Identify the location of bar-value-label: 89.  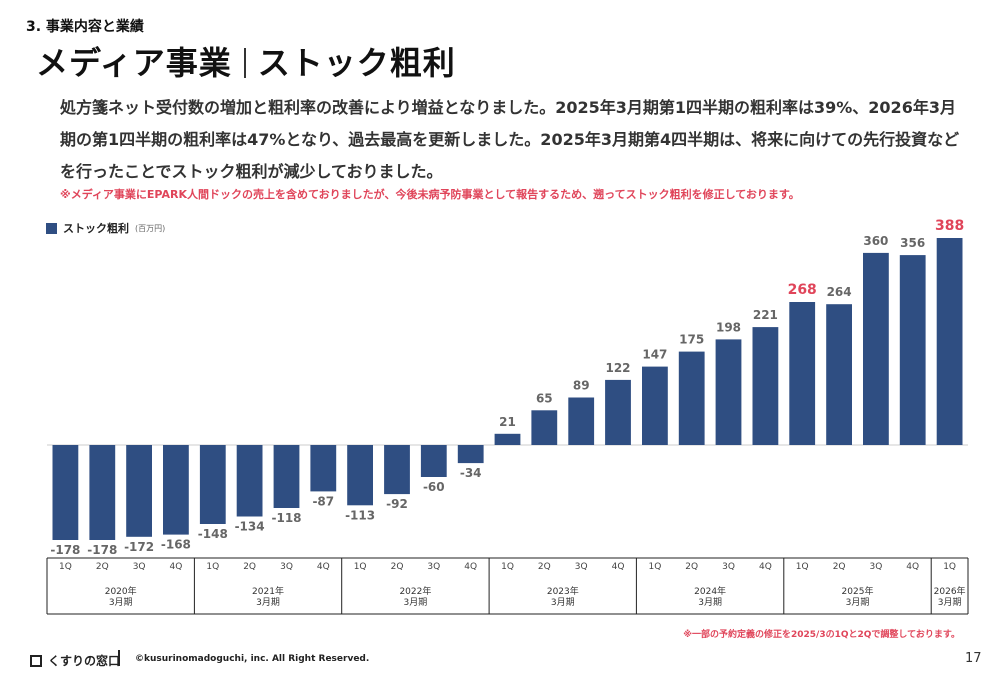
(581, 386).